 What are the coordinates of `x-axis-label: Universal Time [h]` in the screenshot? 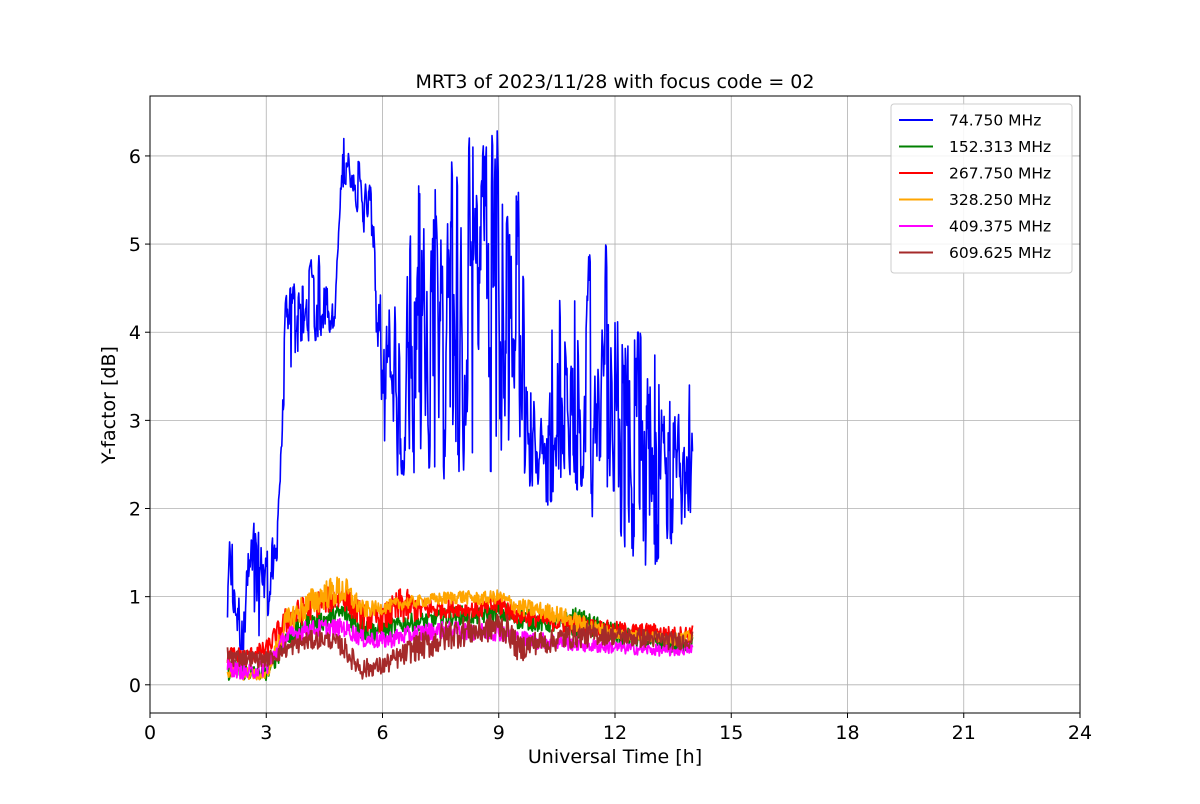 It's located at (615, 757).